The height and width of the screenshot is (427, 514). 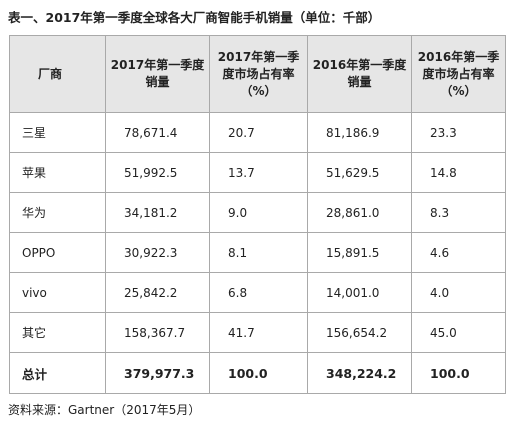 What do you see at coordinates (359, 74) in the screenshot?
I see `header-sales-2016: 2016年第一季度销量` at bounding box center [359, 74].